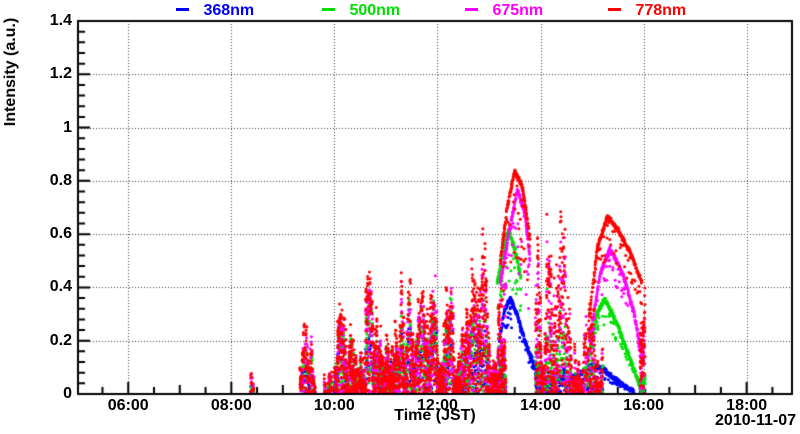 The height and width of the screenshot is (434, 800). Describe the element at coordinates (518, 10) in the screenshot. I see `legend-label: 675nm` at that location.